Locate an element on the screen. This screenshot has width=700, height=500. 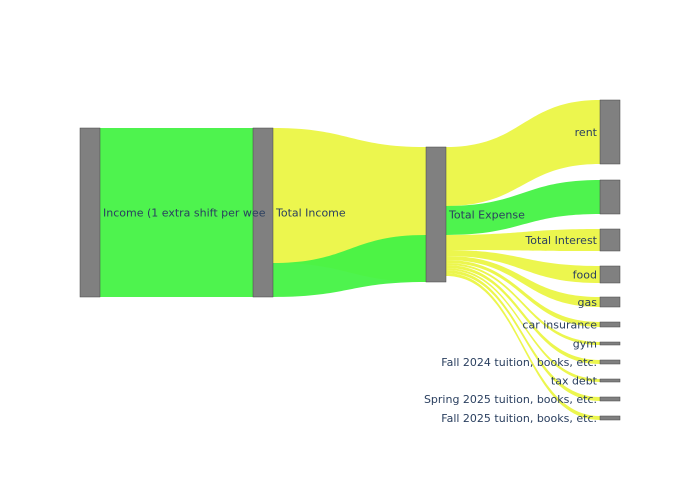
node-total-income is located at coordinates (263, 212).